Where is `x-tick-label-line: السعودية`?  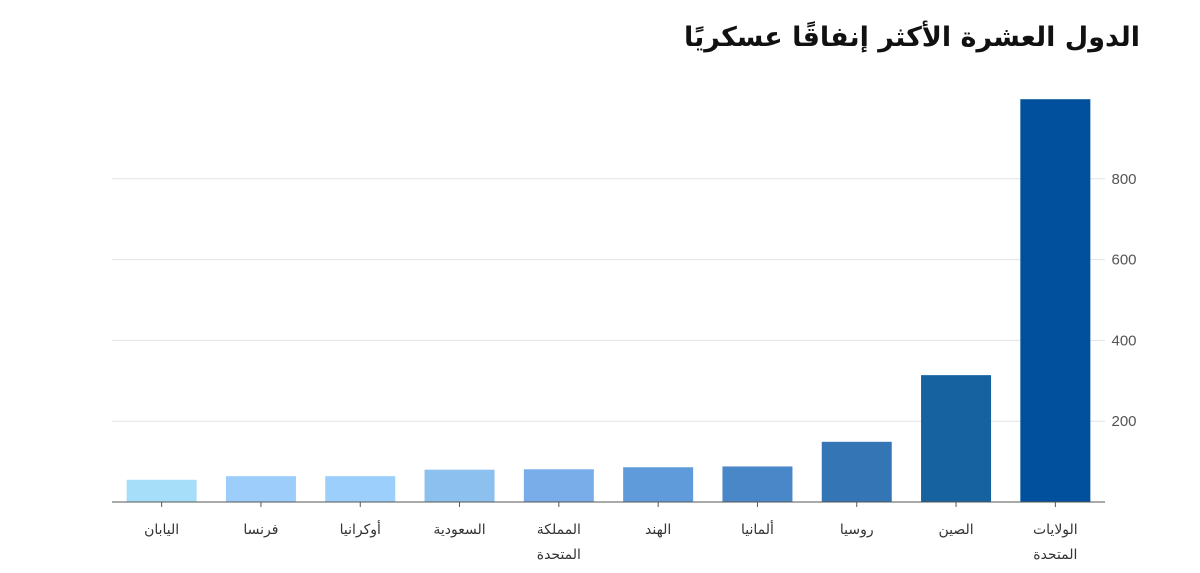
x-tick-label-line: السعودية is located at coordinates (459, 530).